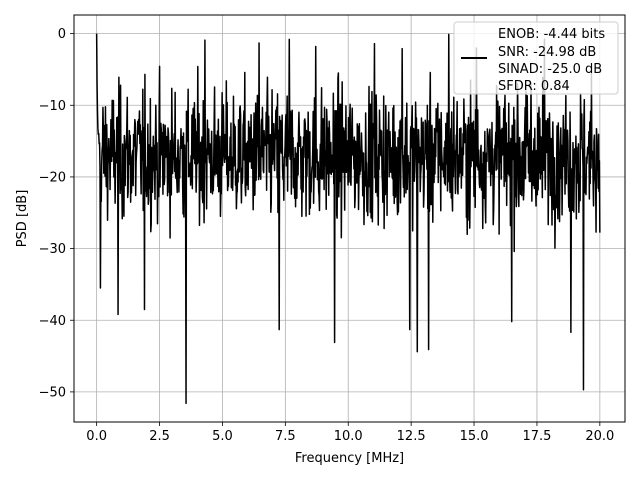 The width and height of the screenshot is (640, 480). Describe the element at coordinates (551, 34) in the screenshot. I see `legend-enob: ENOB: -4.44 bits` at that location.